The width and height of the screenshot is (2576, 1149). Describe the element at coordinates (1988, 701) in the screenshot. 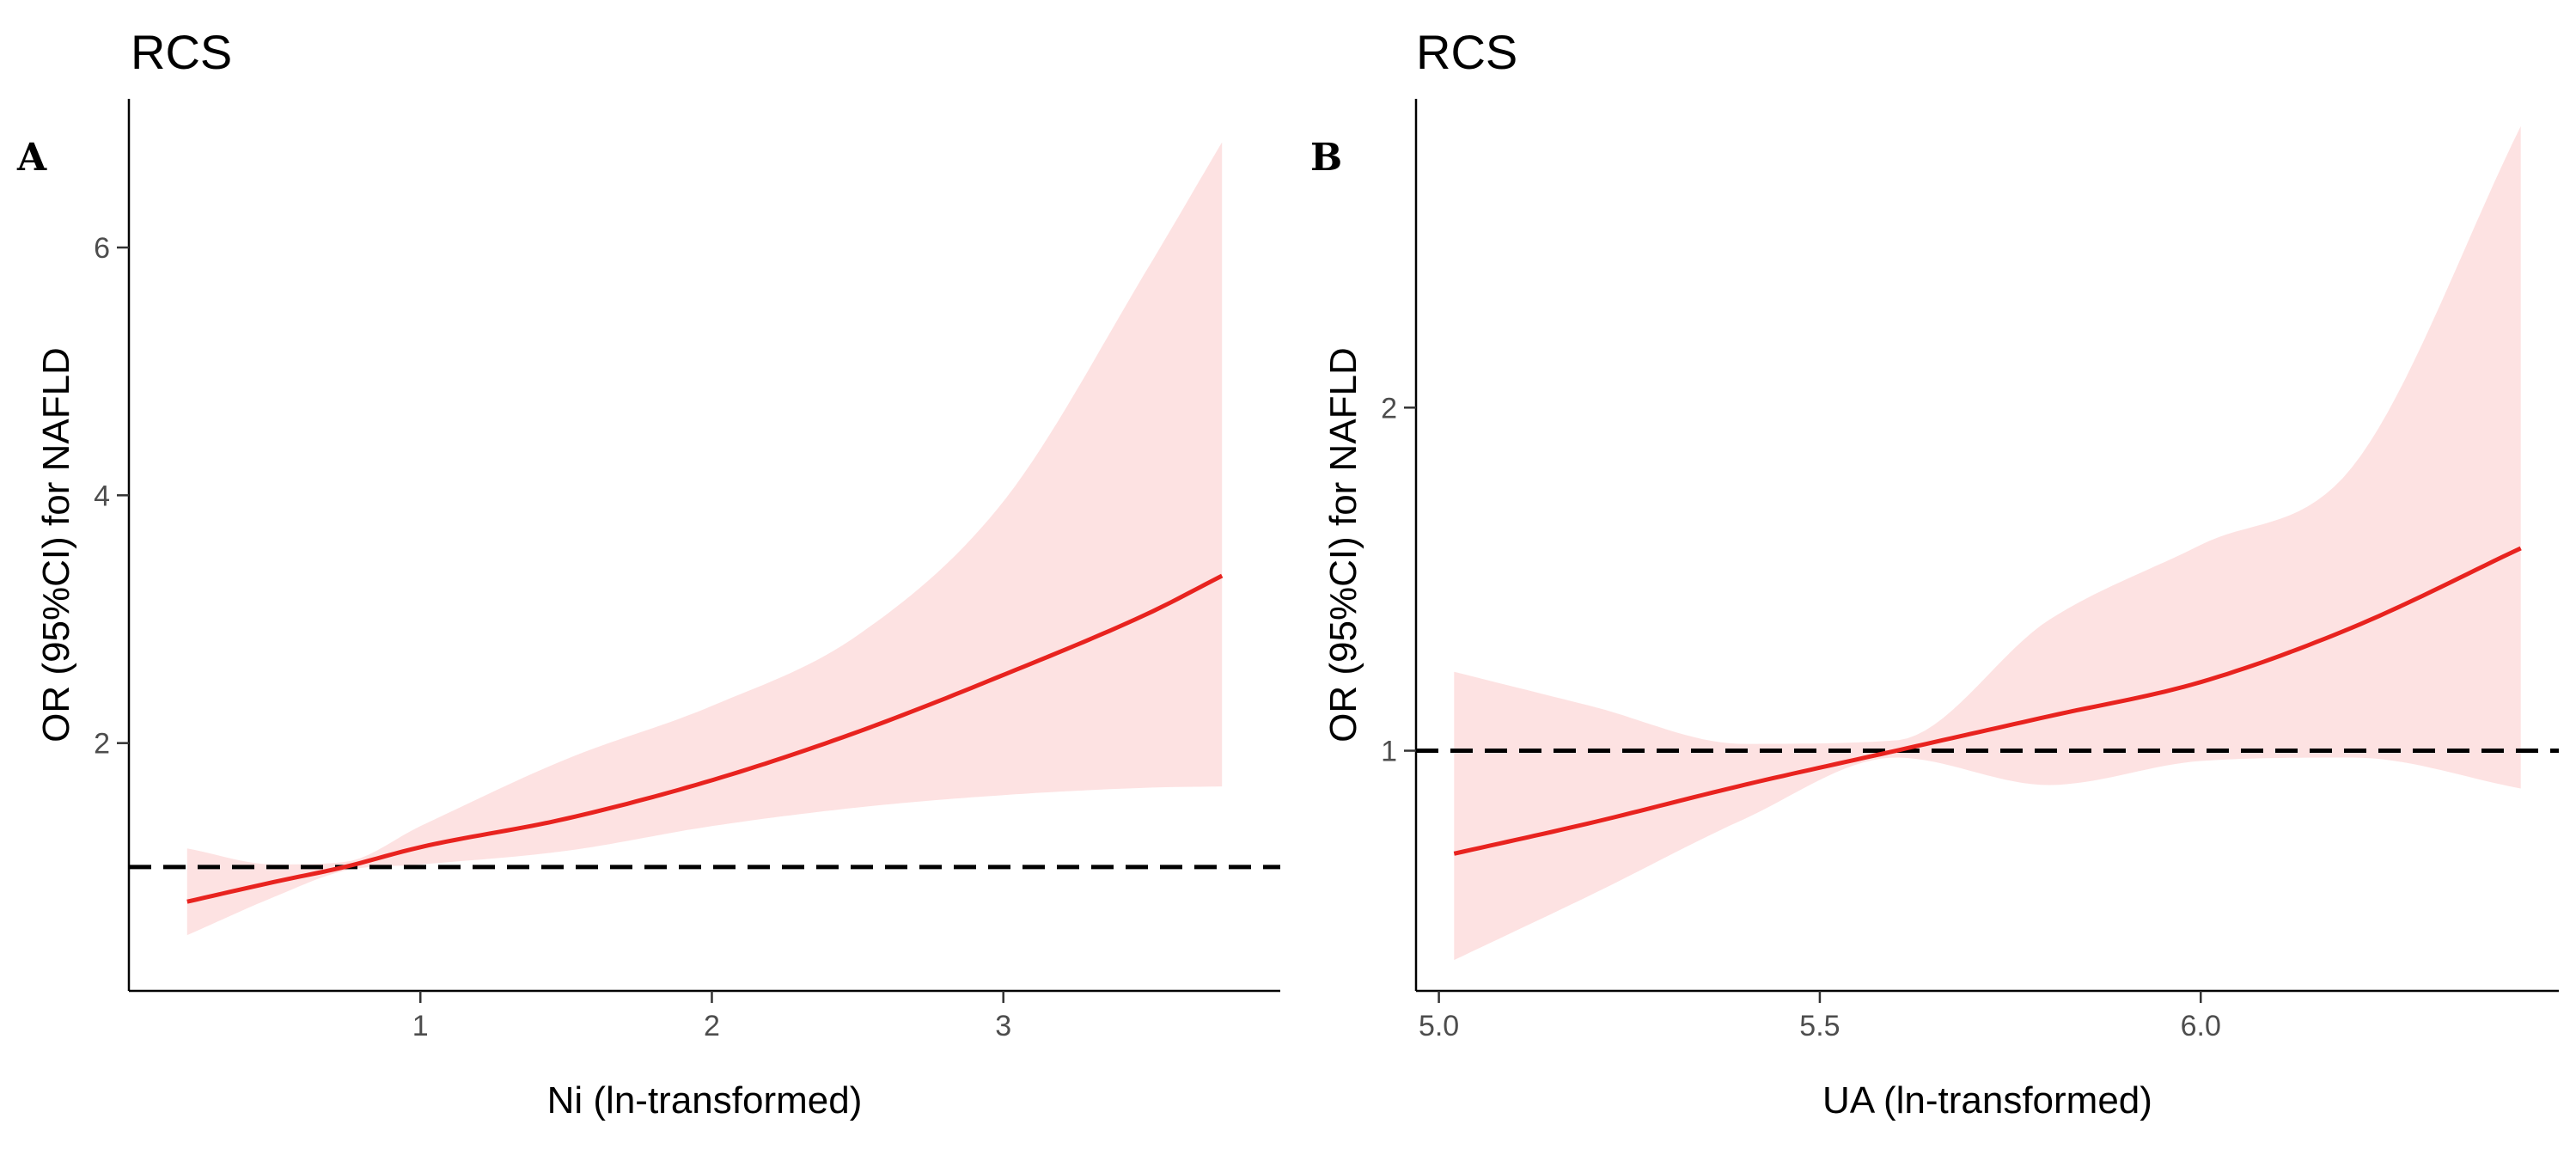

I see `panel-b-or-curve` at that location.